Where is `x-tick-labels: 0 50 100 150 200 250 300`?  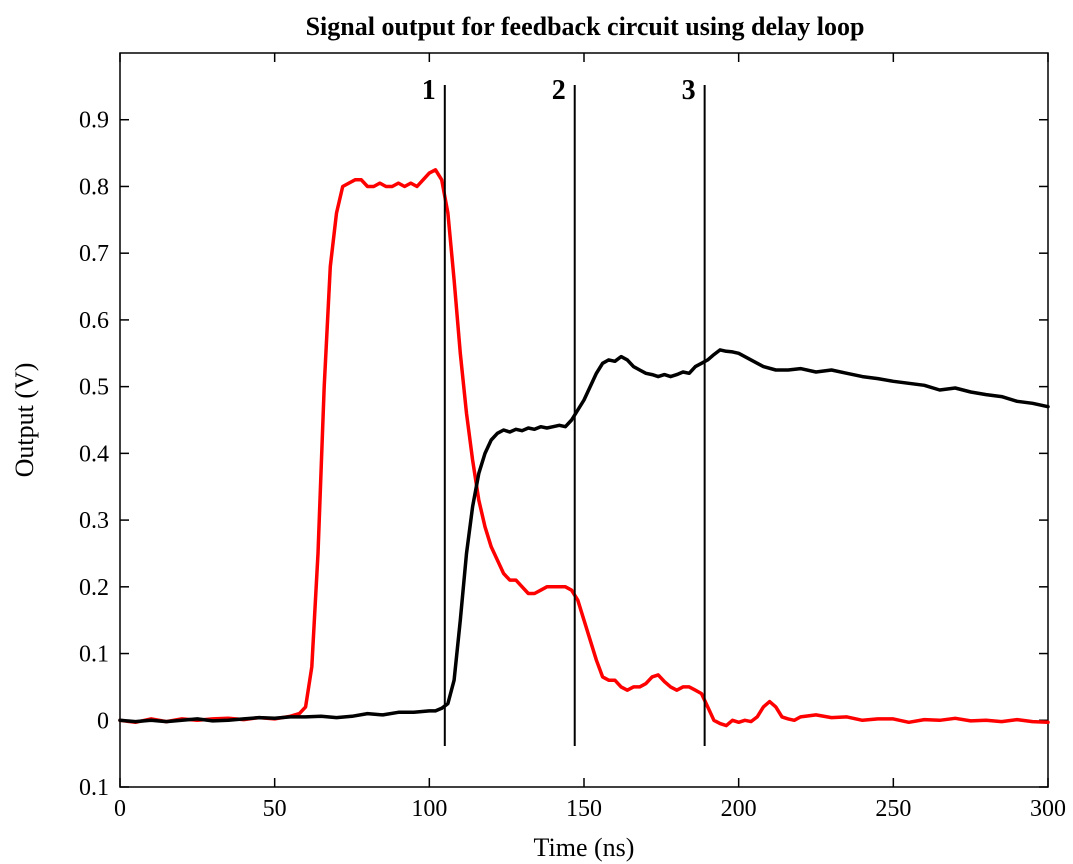 x-tick-labels: 0 50 100 150 200 250 300 is located at coordinates (590, 809).